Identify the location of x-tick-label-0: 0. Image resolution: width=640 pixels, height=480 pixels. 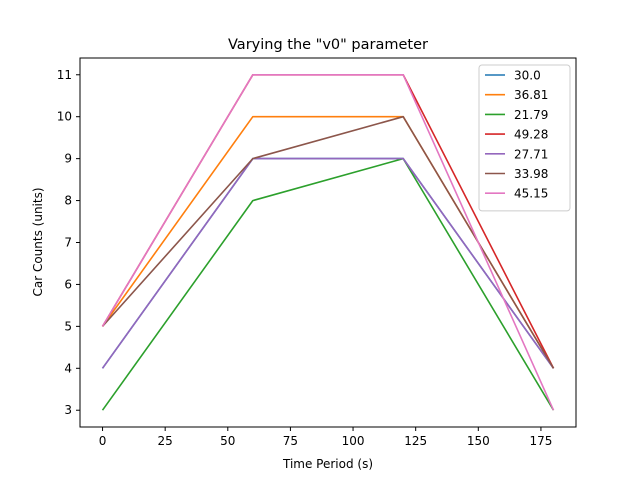
(103, 441).